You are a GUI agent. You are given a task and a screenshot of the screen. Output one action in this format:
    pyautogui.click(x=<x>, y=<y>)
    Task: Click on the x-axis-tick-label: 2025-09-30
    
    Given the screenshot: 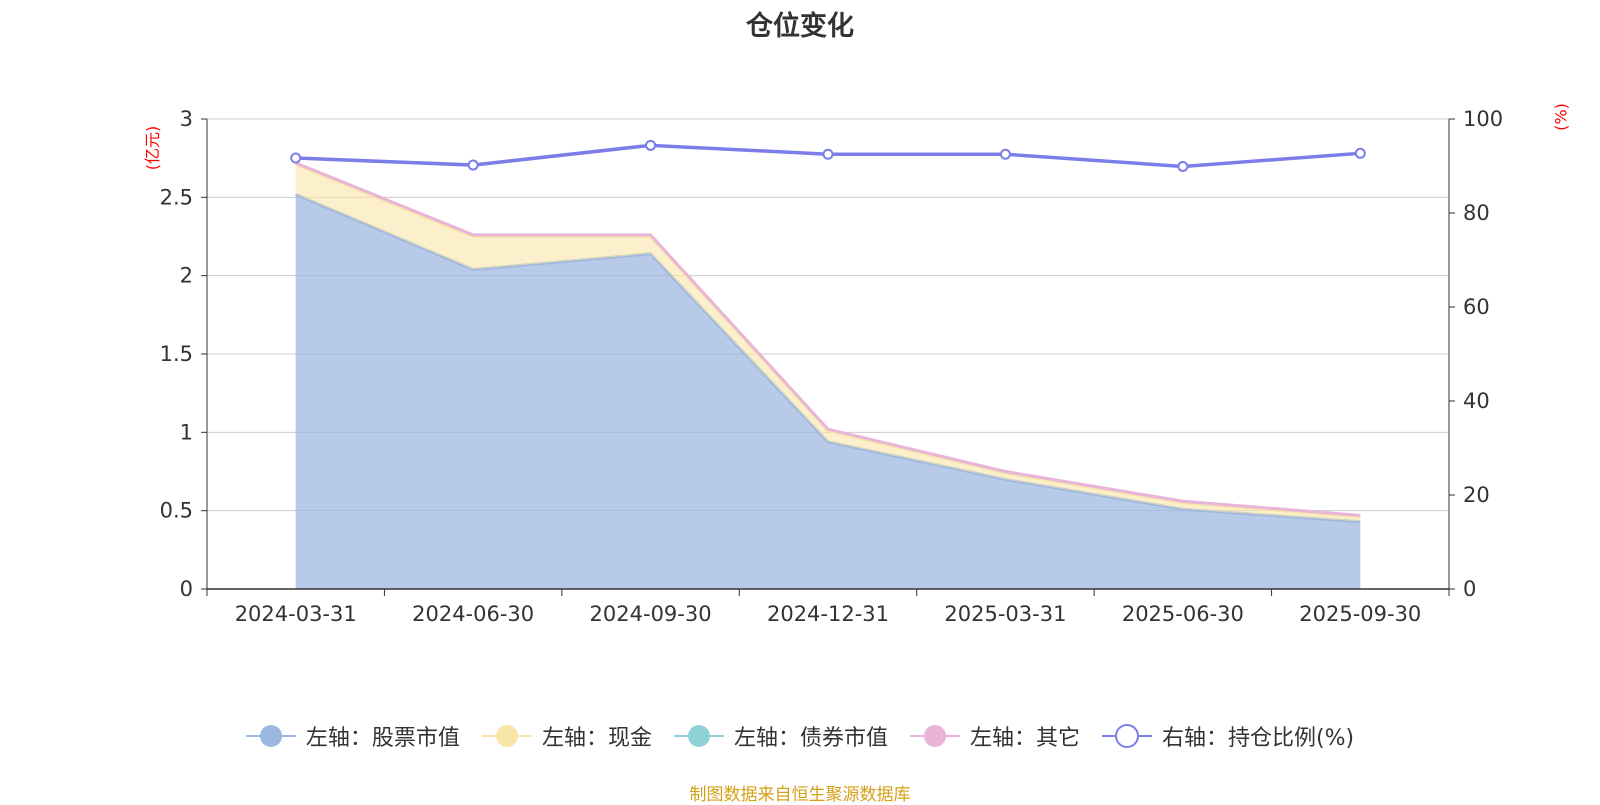 What is the action you would take?
    pyautogui.click(x=1360, y=614)
    